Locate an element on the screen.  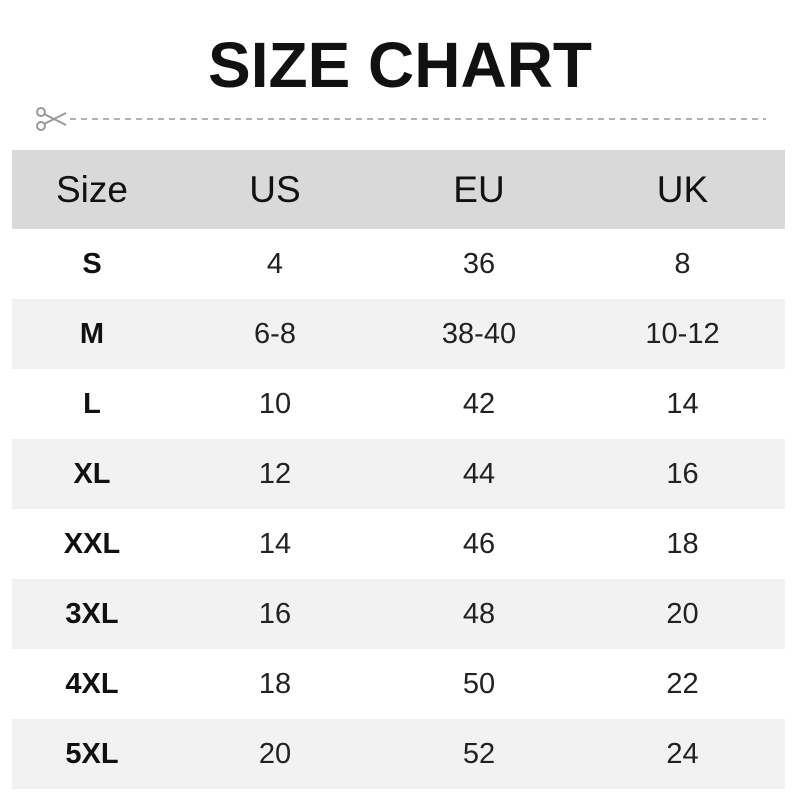
cell-us: 12 is located at coordinates (275, 473).